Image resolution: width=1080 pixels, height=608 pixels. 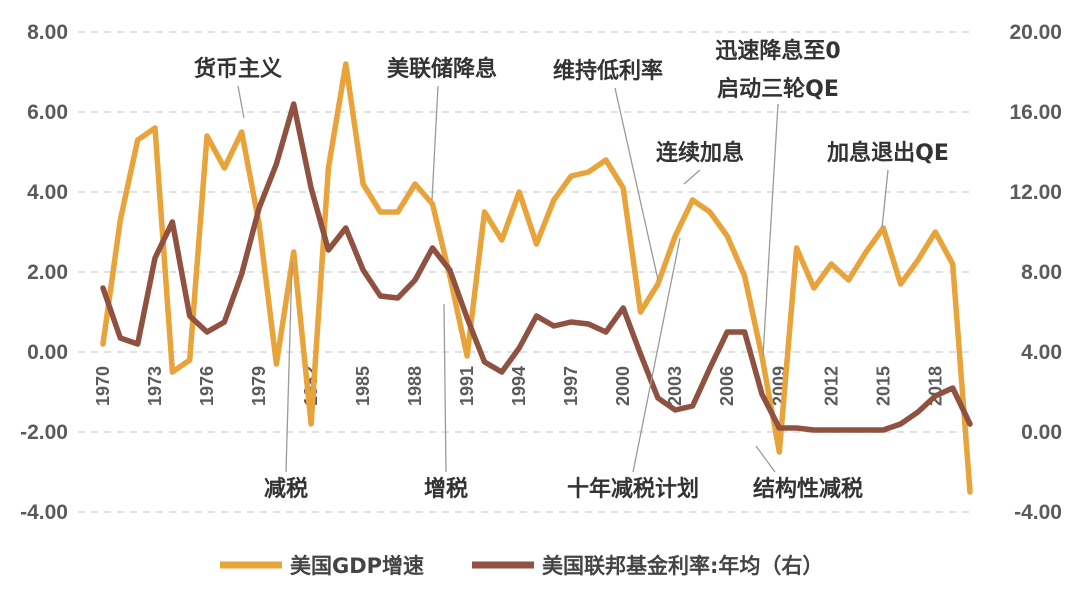 I want to click on x-axis-tick: 1979, so click(x=259, y=386).